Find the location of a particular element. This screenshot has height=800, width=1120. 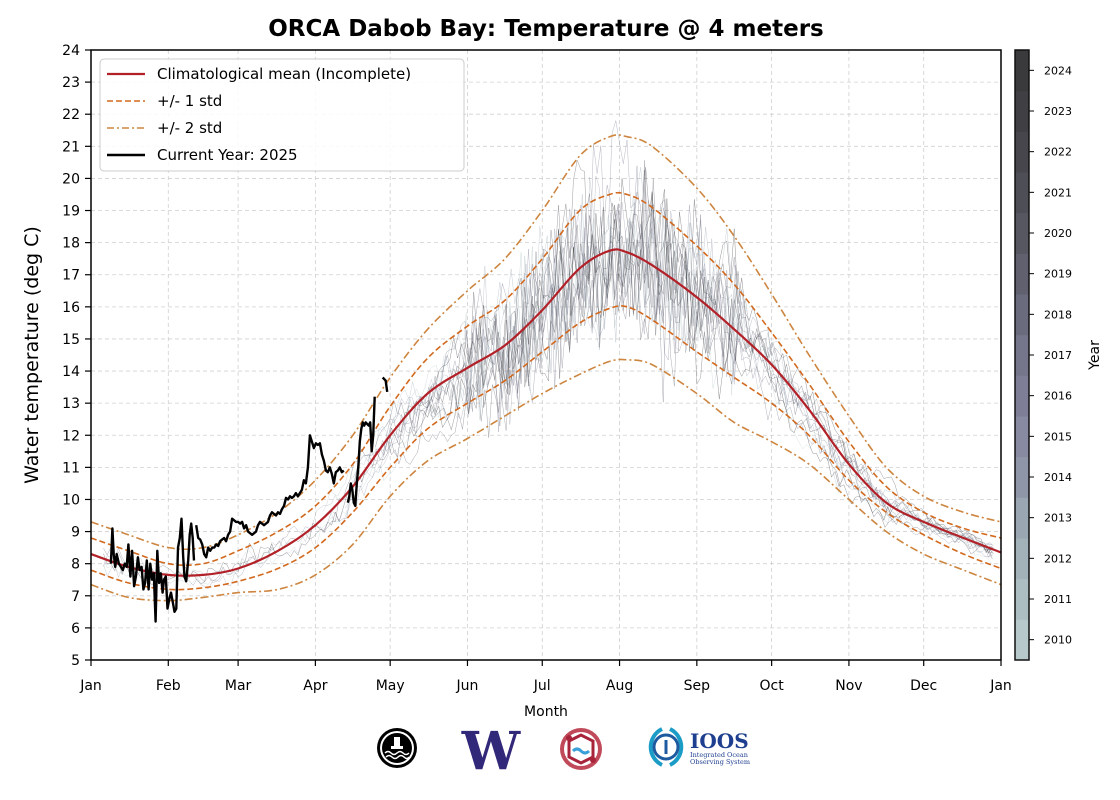

colorbar-swatch-2011 is located at coordinates (1022, 599).